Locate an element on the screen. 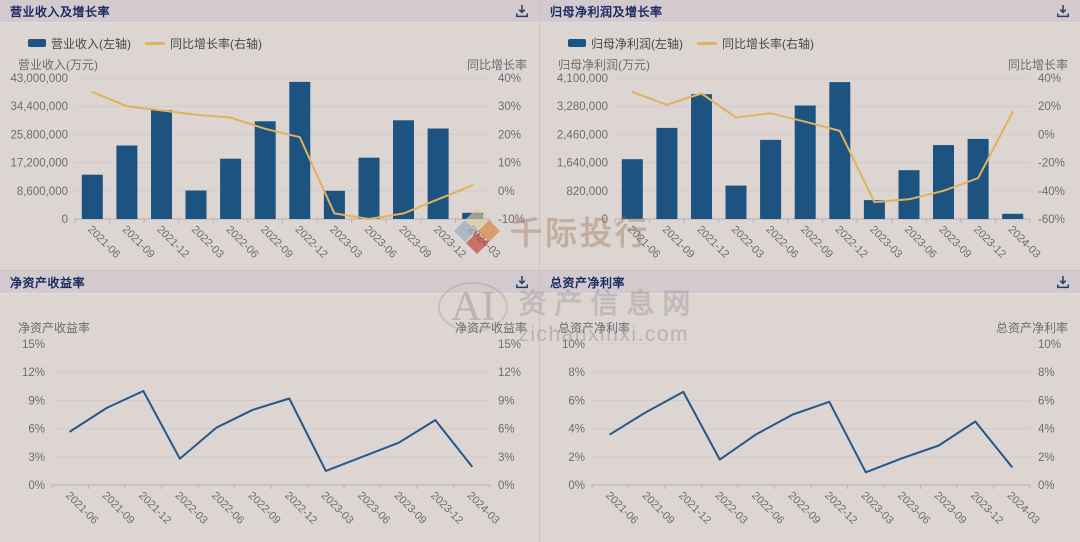 Image resolution: width=1080 pixels, height=542 pixels. svg-text: -40% is located at coordinates (1051, 192).